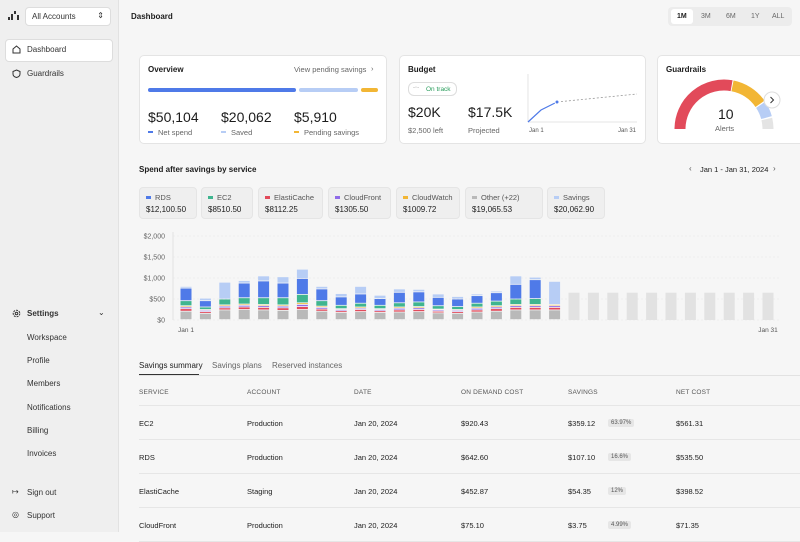 This screenshot has height=542, width=800. What do you see at coordinates (43, 383) in the screenshot?
I see `settings-item: Members` at bounding box center [43, 383].